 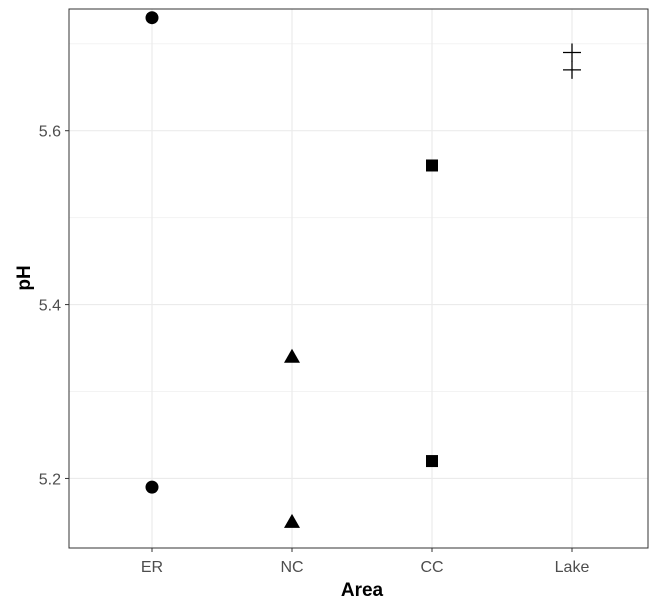 I want to click on y-tick-label: 5.6, so click(x=50, y=132).